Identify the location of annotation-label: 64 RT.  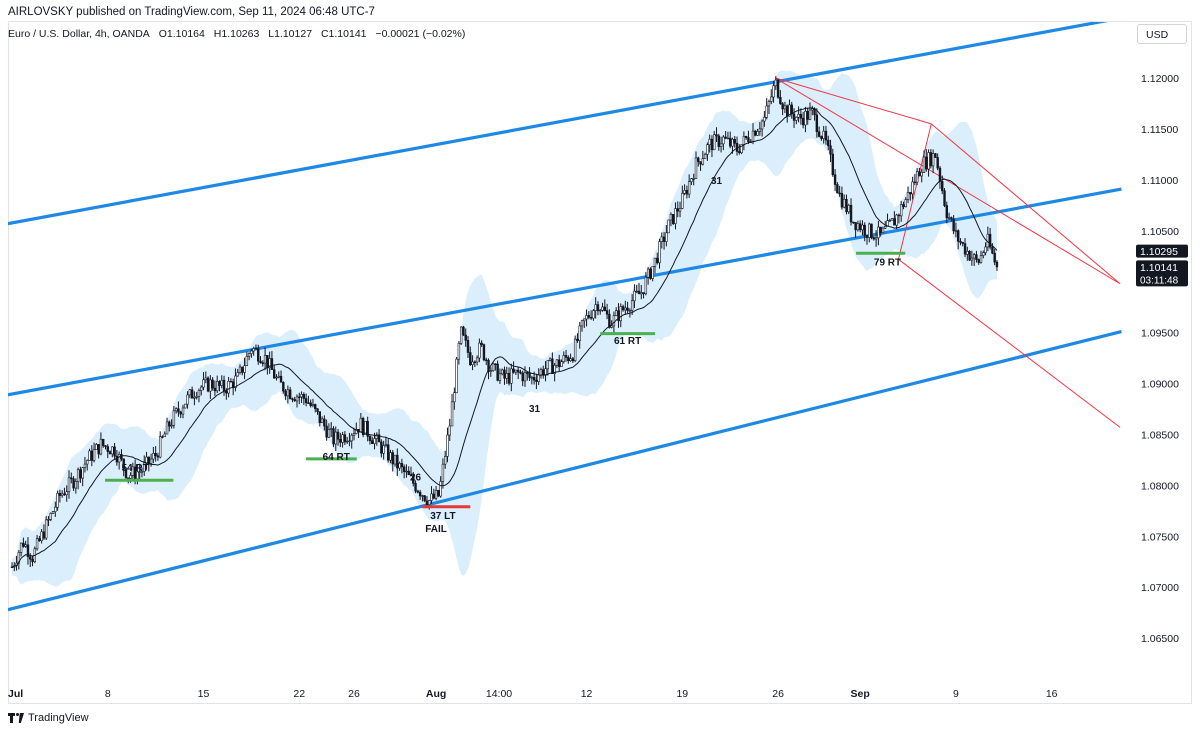
(336, 457).